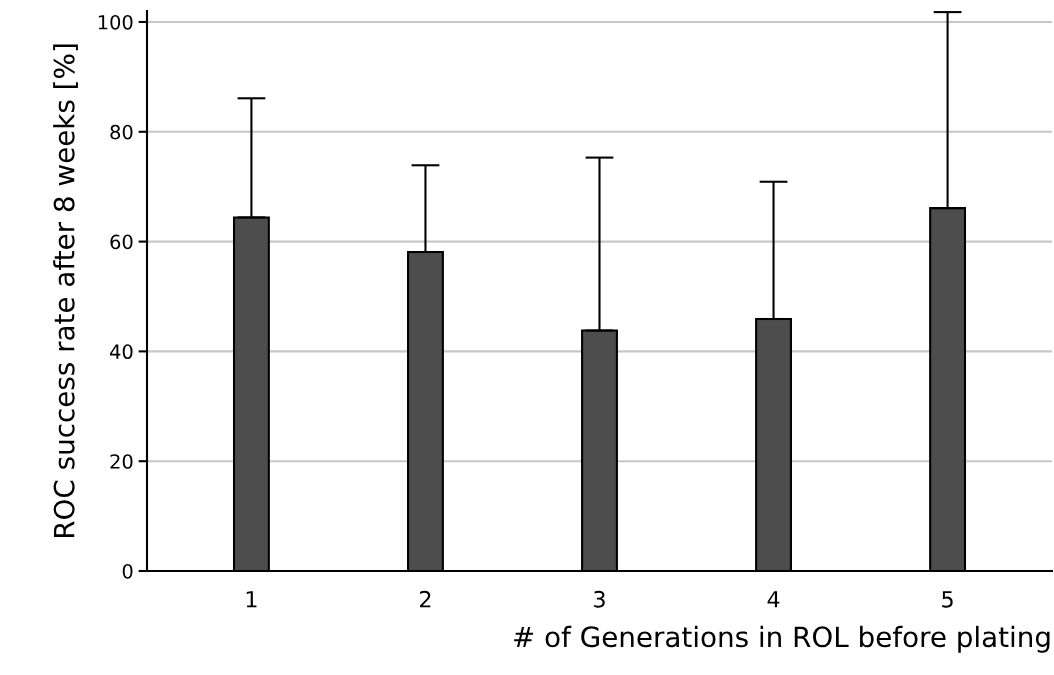 This screenshot has height=675, width=1054. What do you see at coordinates (65, 291) in the screenshot?
I see `y-axis-title: ROC success rate after 8 weeks [%]` at bounding box center [65, 291].